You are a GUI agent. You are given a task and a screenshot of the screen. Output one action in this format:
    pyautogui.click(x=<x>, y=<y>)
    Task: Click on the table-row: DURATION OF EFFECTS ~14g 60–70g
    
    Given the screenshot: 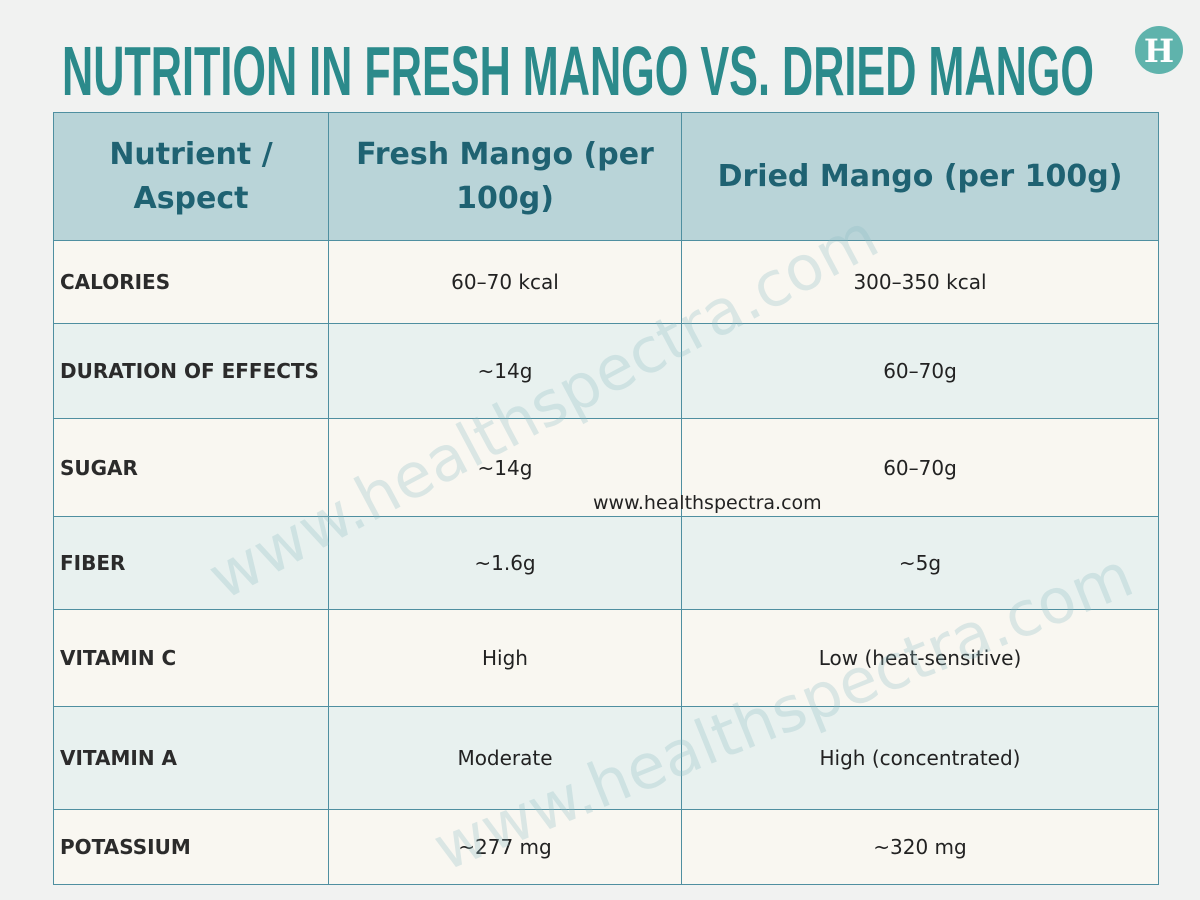 What is the action you would take?
    pyautogui.click(x=606, y=371)
    